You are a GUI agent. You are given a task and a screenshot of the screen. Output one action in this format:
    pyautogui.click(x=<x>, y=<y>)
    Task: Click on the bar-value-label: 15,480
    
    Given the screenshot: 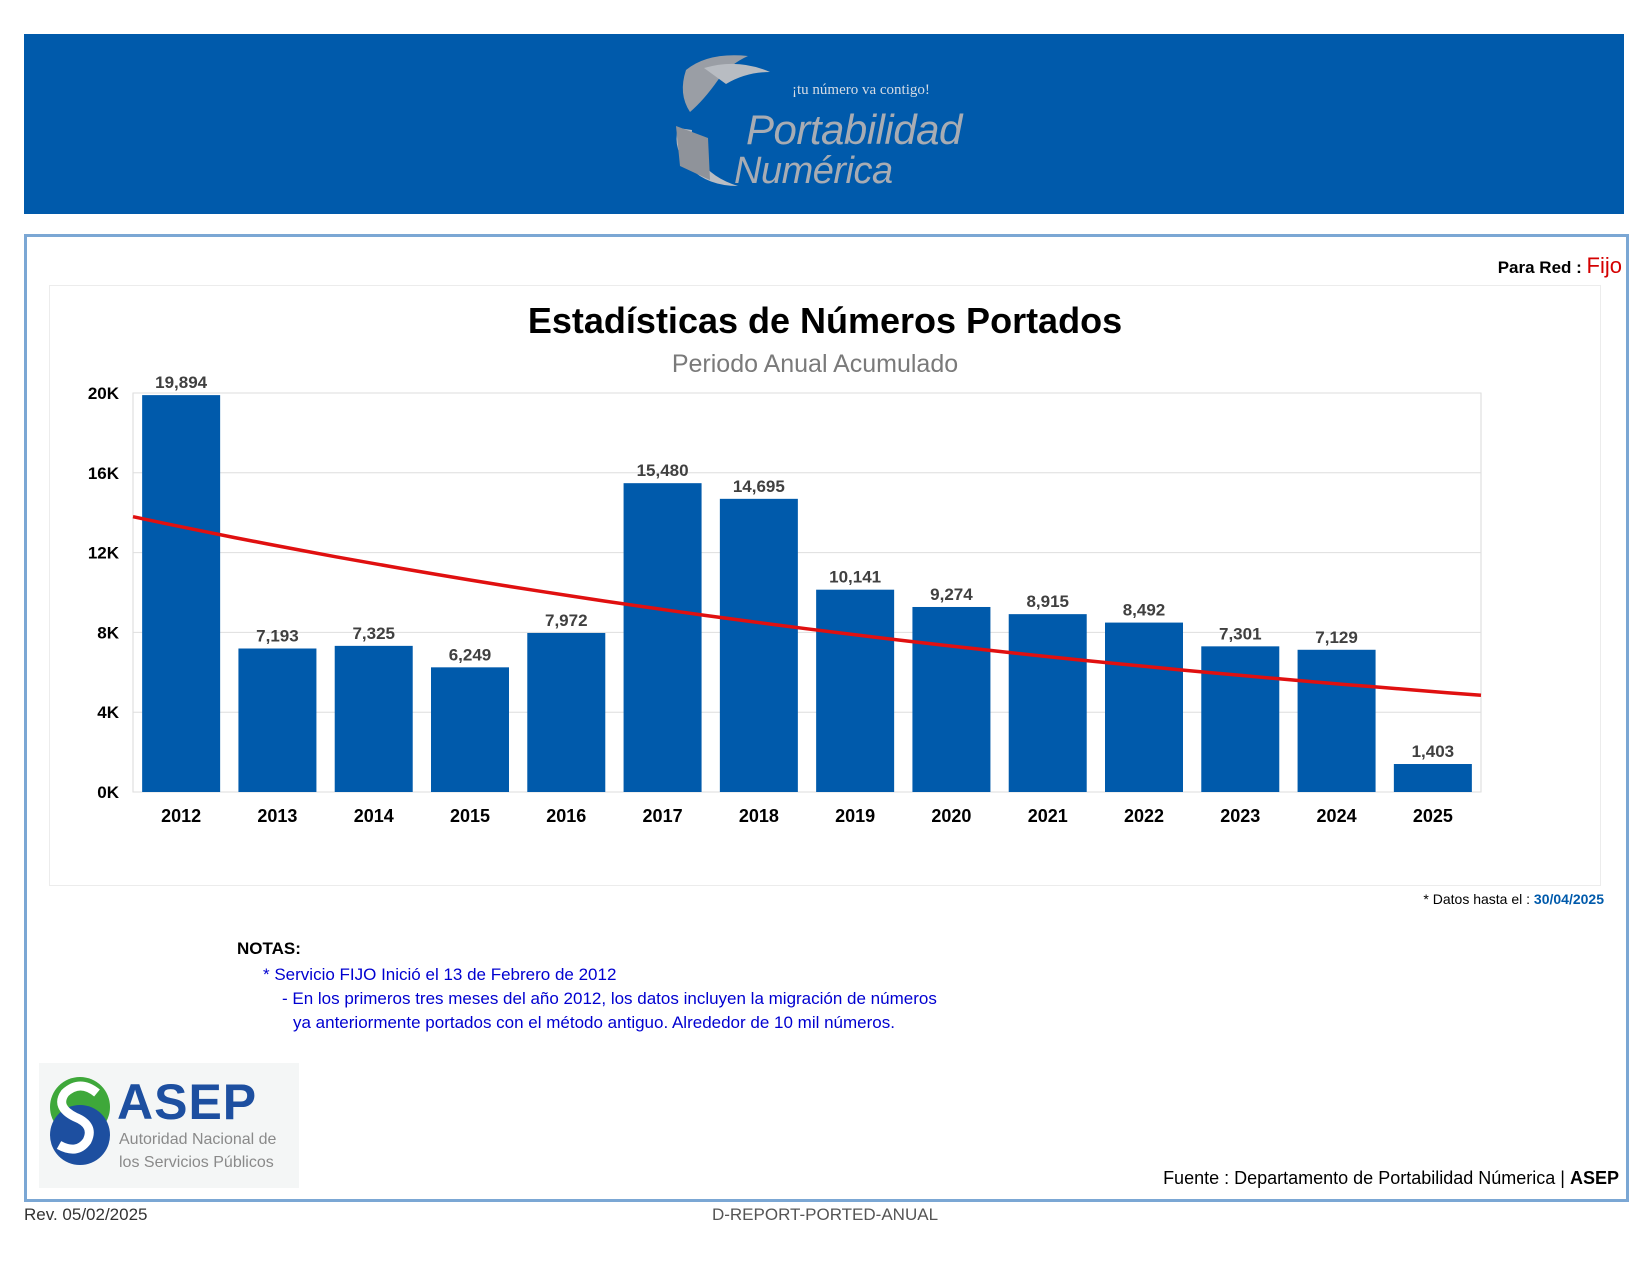 What is the action you would take?
    pyautogui.click(x=663, y=470)
    